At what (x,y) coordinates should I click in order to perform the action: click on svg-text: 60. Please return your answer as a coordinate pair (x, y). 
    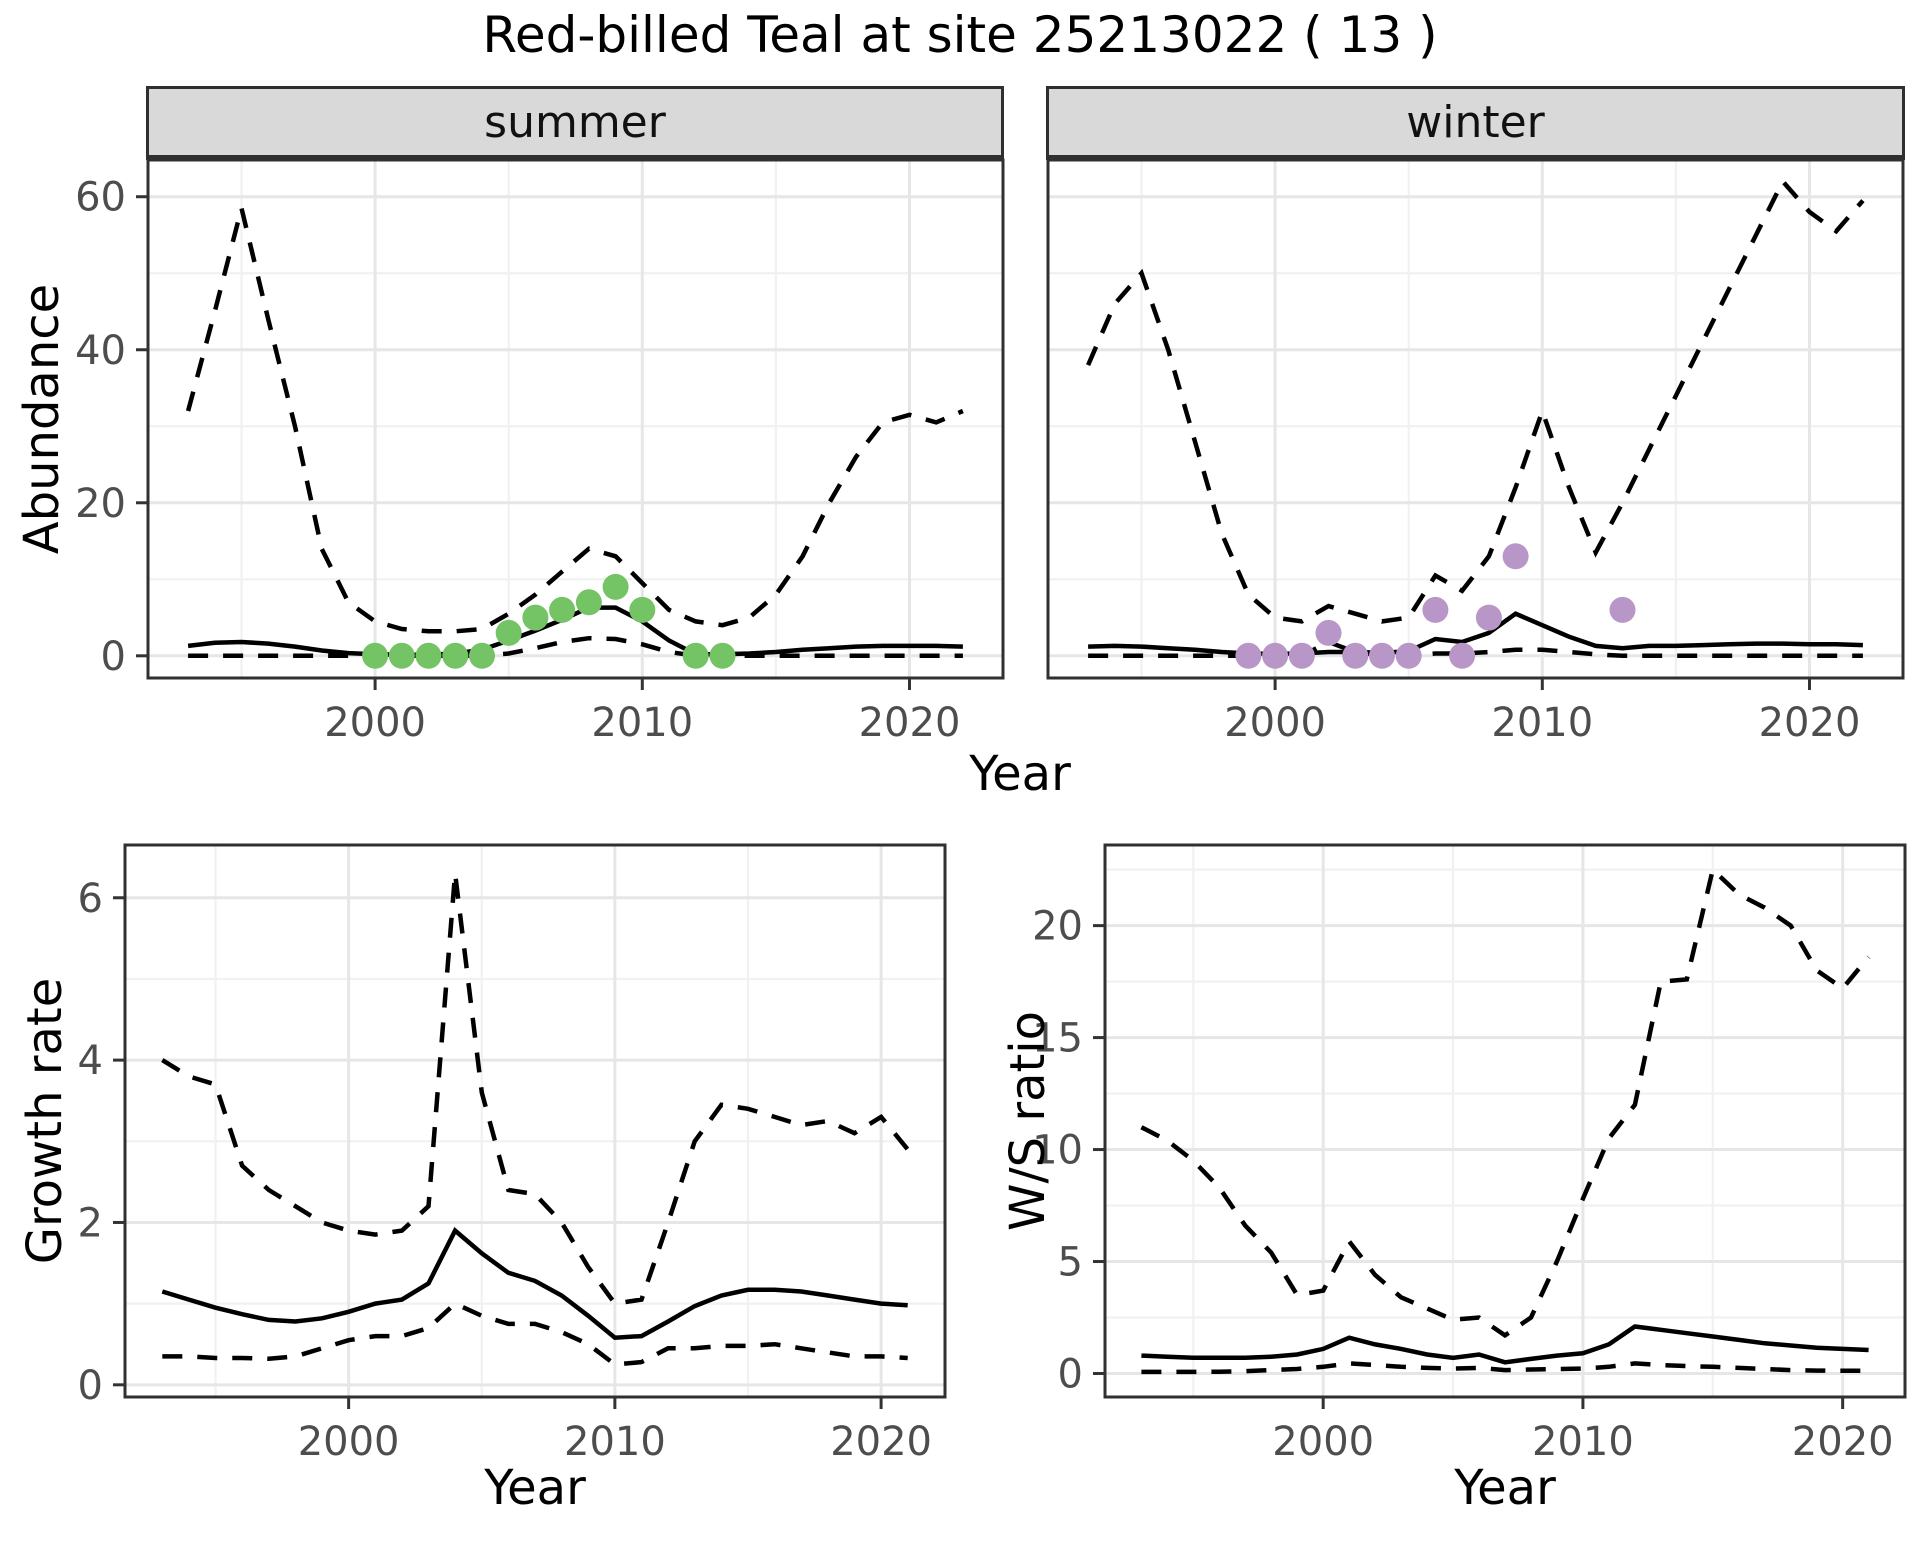
    Looking at the image, I should click on (100, 198).